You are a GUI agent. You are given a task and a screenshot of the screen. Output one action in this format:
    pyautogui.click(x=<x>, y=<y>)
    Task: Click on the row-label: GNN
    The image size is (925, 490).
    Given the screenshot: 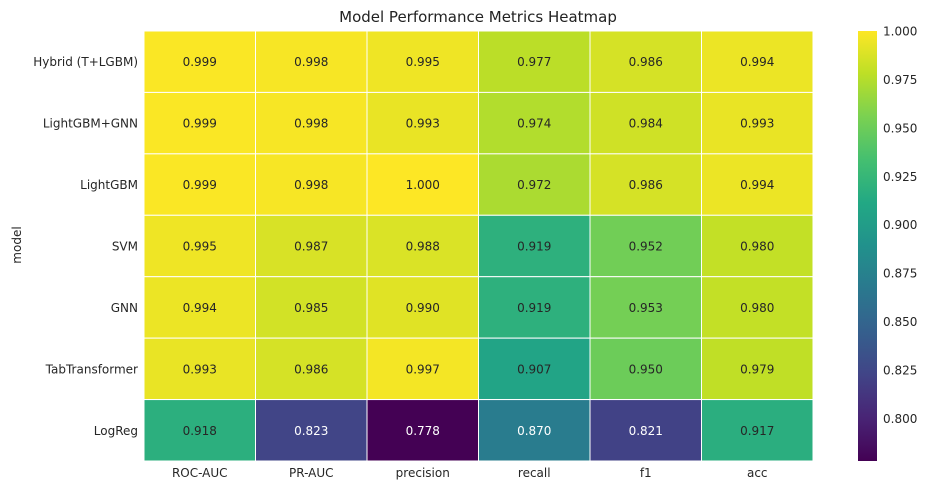 What is the action you would take?
    pyautogui.click(x=124, y=308)
    